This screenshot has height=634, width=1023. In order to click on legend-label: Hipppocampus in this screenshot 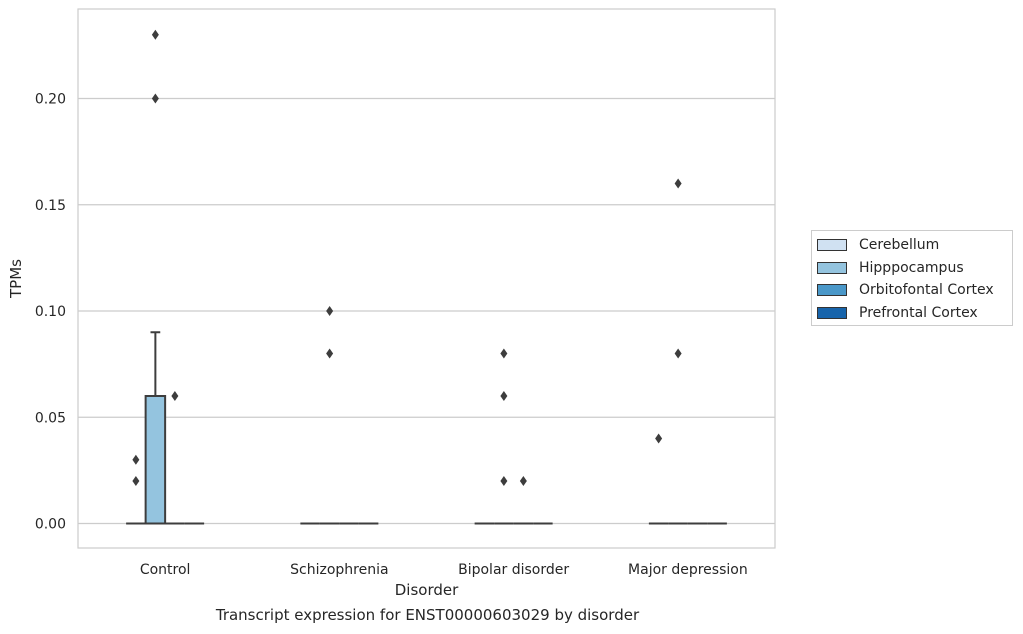, I will do `click(911, 267)`.